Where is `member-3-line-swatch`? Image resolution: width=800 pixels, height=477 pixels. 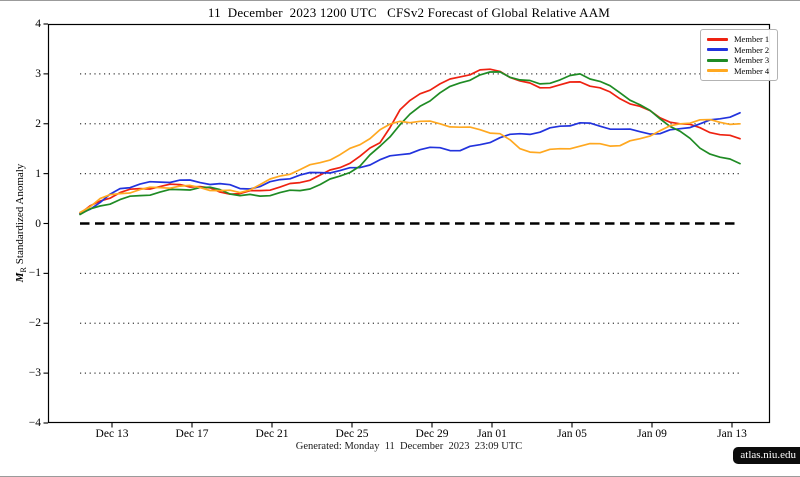 member-3-line-swatch is located at coordinates (717, 60).